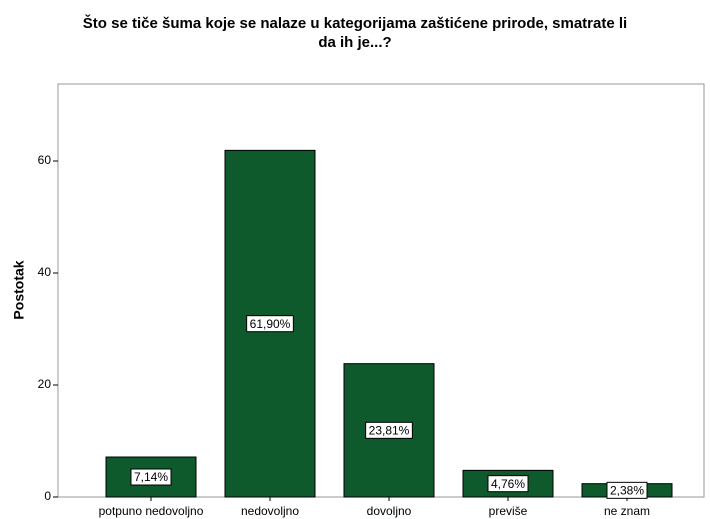 This screenshot has width=710, height=519. What do you see at coordinates (508, 511) in the screenshot?
I see `x-tick-label: previše` at bounding box center [508, 511].